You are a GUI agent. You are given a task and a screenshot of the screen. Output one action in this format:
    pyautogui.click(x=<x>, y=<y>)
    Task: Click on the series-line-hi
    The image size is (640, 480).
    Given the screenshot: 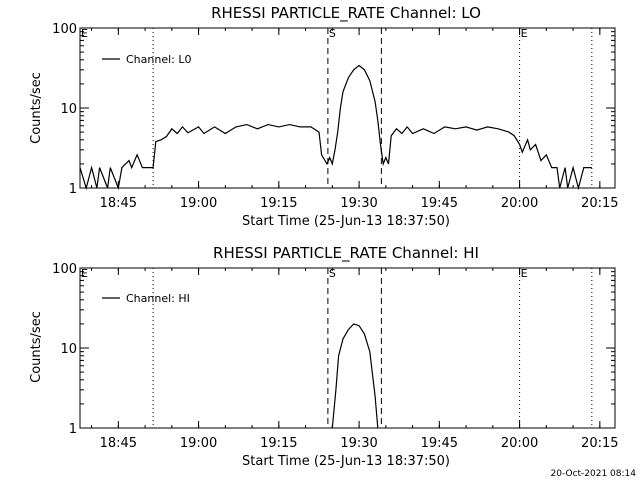 What is the action you would take?
    pyautogui.click(x=355, y=376)
    